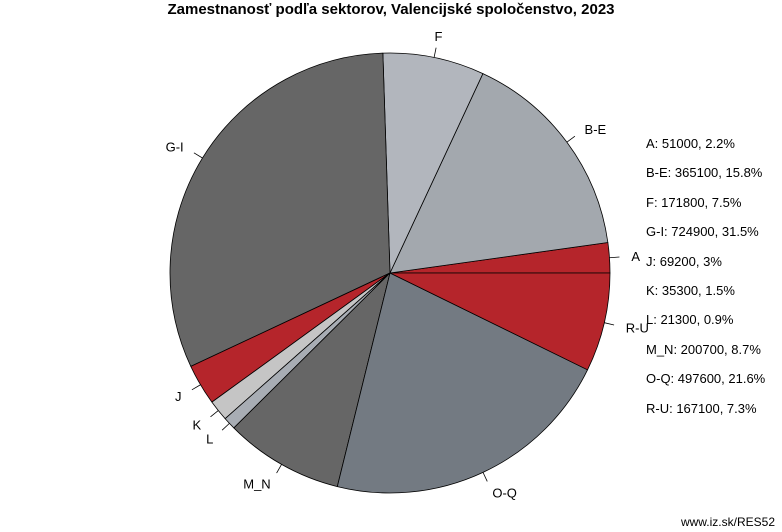 This screenshot has width=782, height=532. I want to click on legend-item-m-n: M_N: 200700, 8.7%, so click(703, 349).